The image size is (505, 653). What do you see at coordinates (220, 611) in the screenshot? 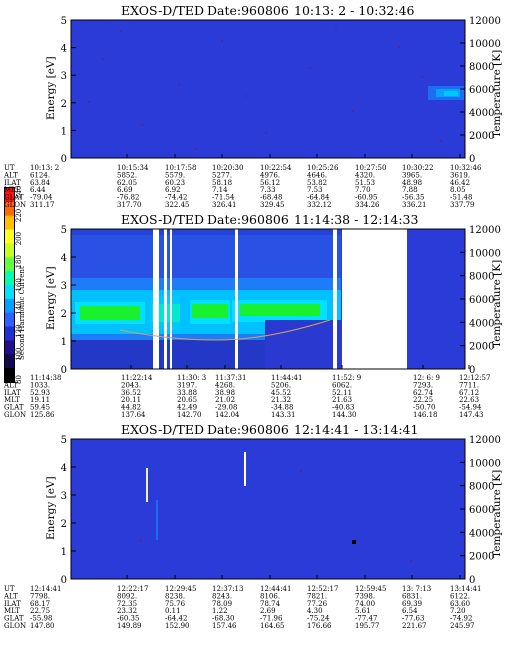
I see `ephemeris-cell: 1.22` at bounding box center [220, 611].